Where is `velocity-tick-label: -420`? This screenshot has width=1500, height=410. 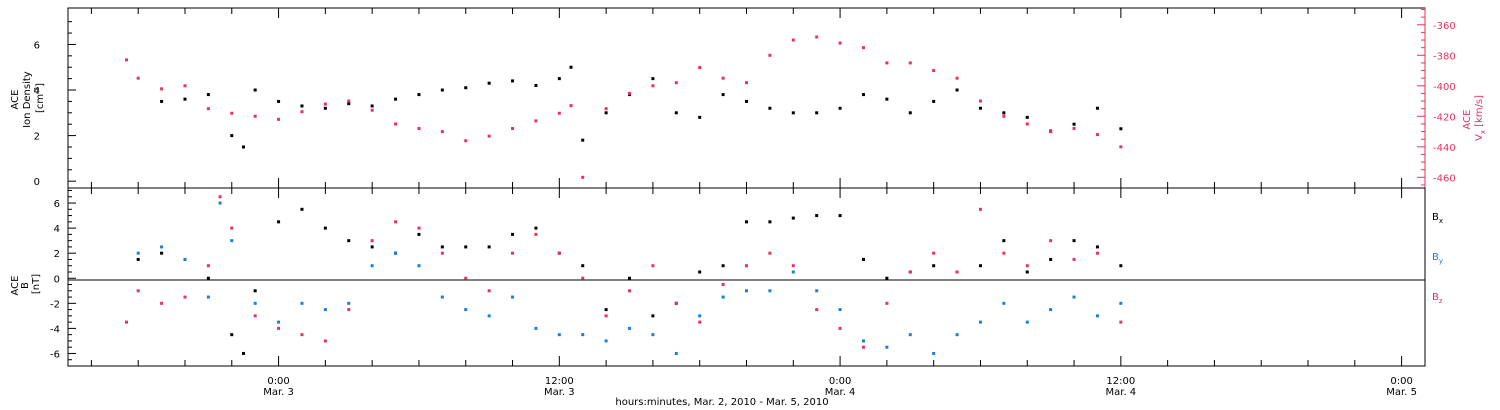 velocity-tick-label: -420 is located at coordinates (1444, 117).